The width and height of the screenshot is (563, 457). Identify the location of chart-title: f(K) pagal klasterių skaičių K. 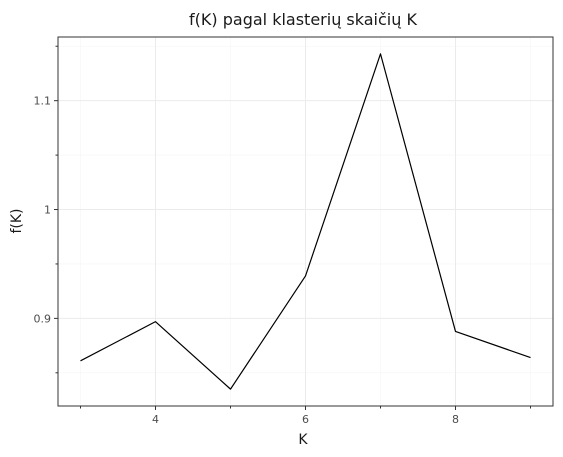
(303, 19).